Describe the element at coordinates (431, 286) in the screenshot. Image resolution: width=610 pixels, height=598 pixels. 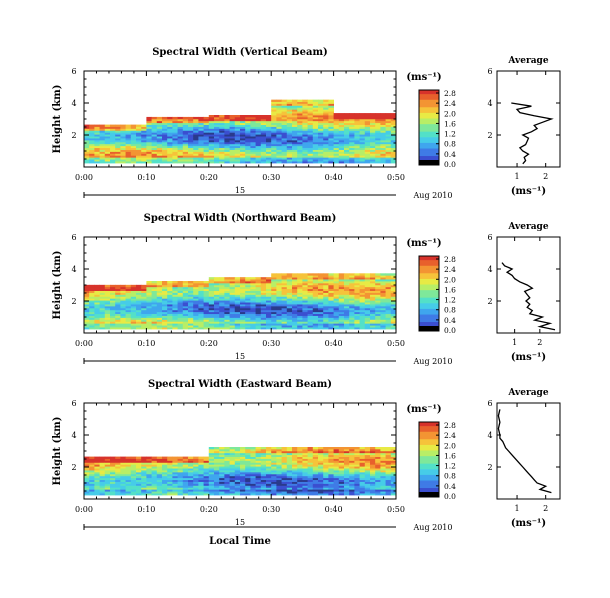
I see `colorbar: 0.00.40.81.21.62.02.42.8(ms⁻¹)` at that location.